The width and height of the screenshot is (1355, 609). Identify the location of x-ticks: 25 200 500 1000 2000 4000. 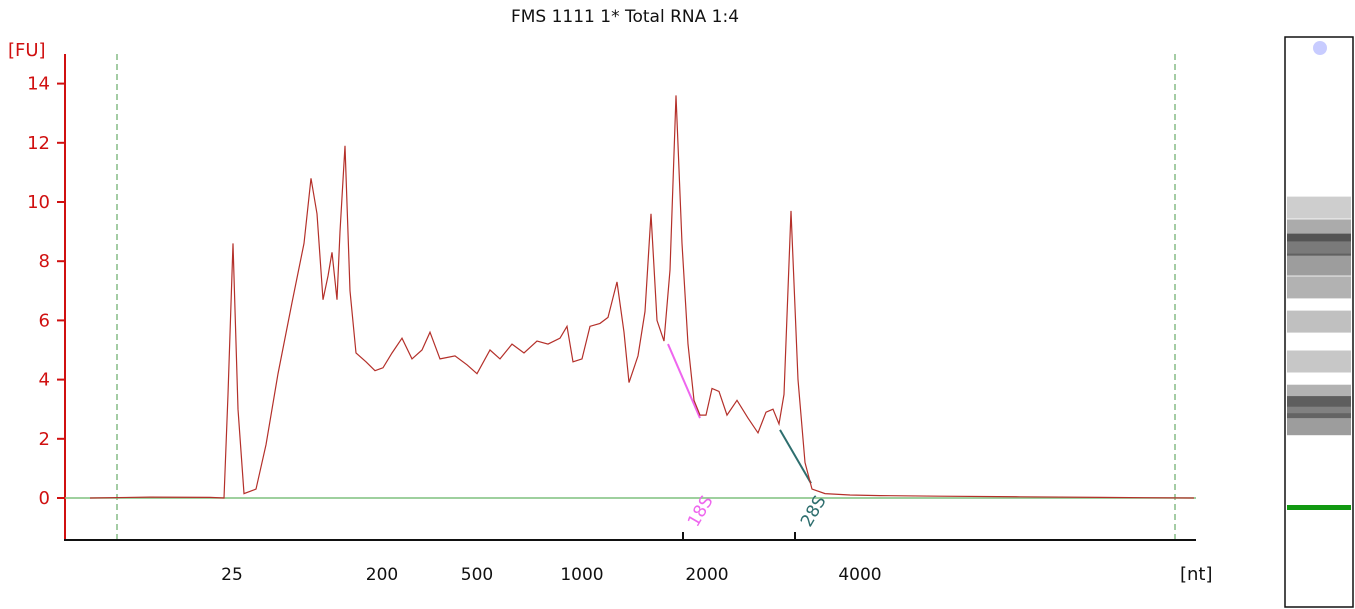
(551, 558).